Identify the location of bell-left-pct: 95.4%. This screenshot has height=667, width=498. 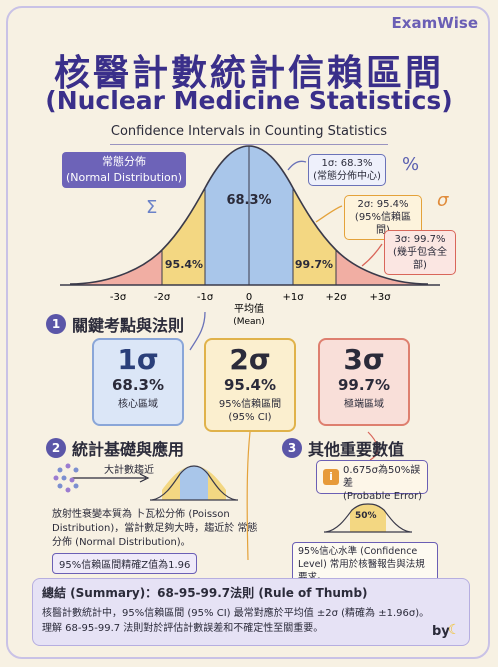
(184, 264).